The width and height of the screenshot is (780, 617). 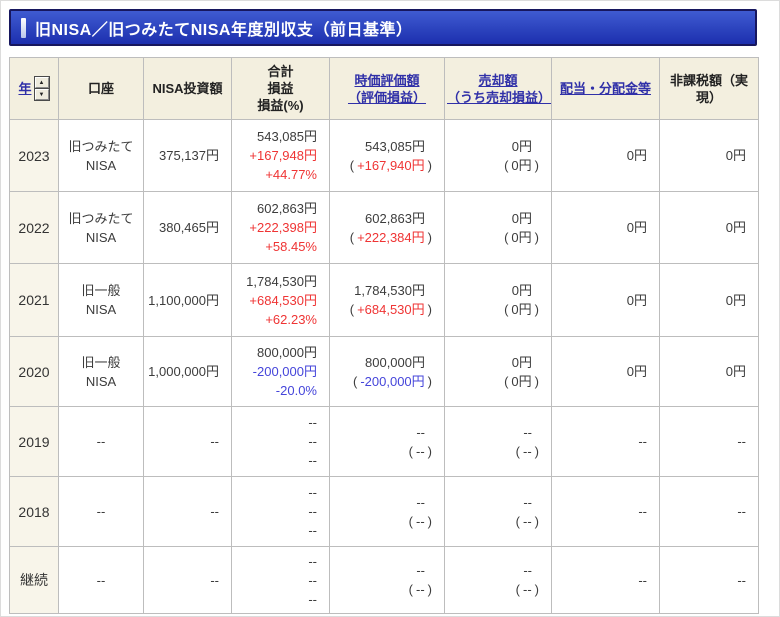 I want to click on total-pct: +62.23%, so click(x=291, y=319).